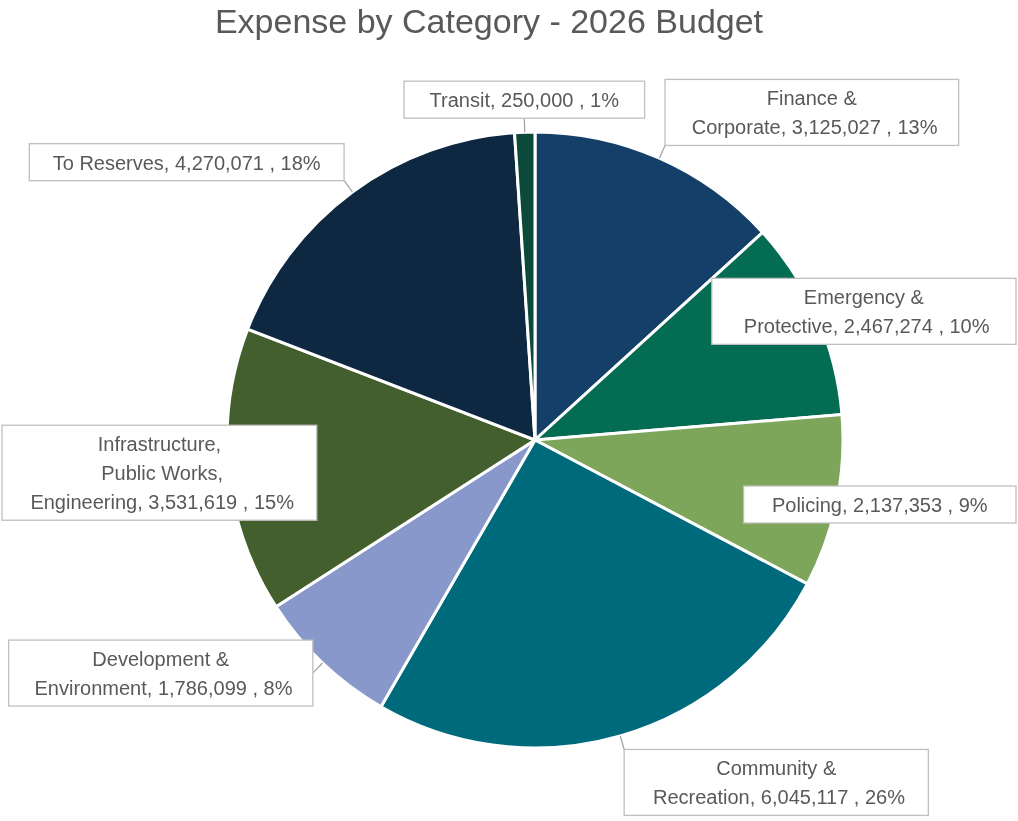  What do you see at coordinates (489, 21) in the screenshot?
I see `chart-title: Expense by Category - 2026 Budget` at bounding box center [489, 21].